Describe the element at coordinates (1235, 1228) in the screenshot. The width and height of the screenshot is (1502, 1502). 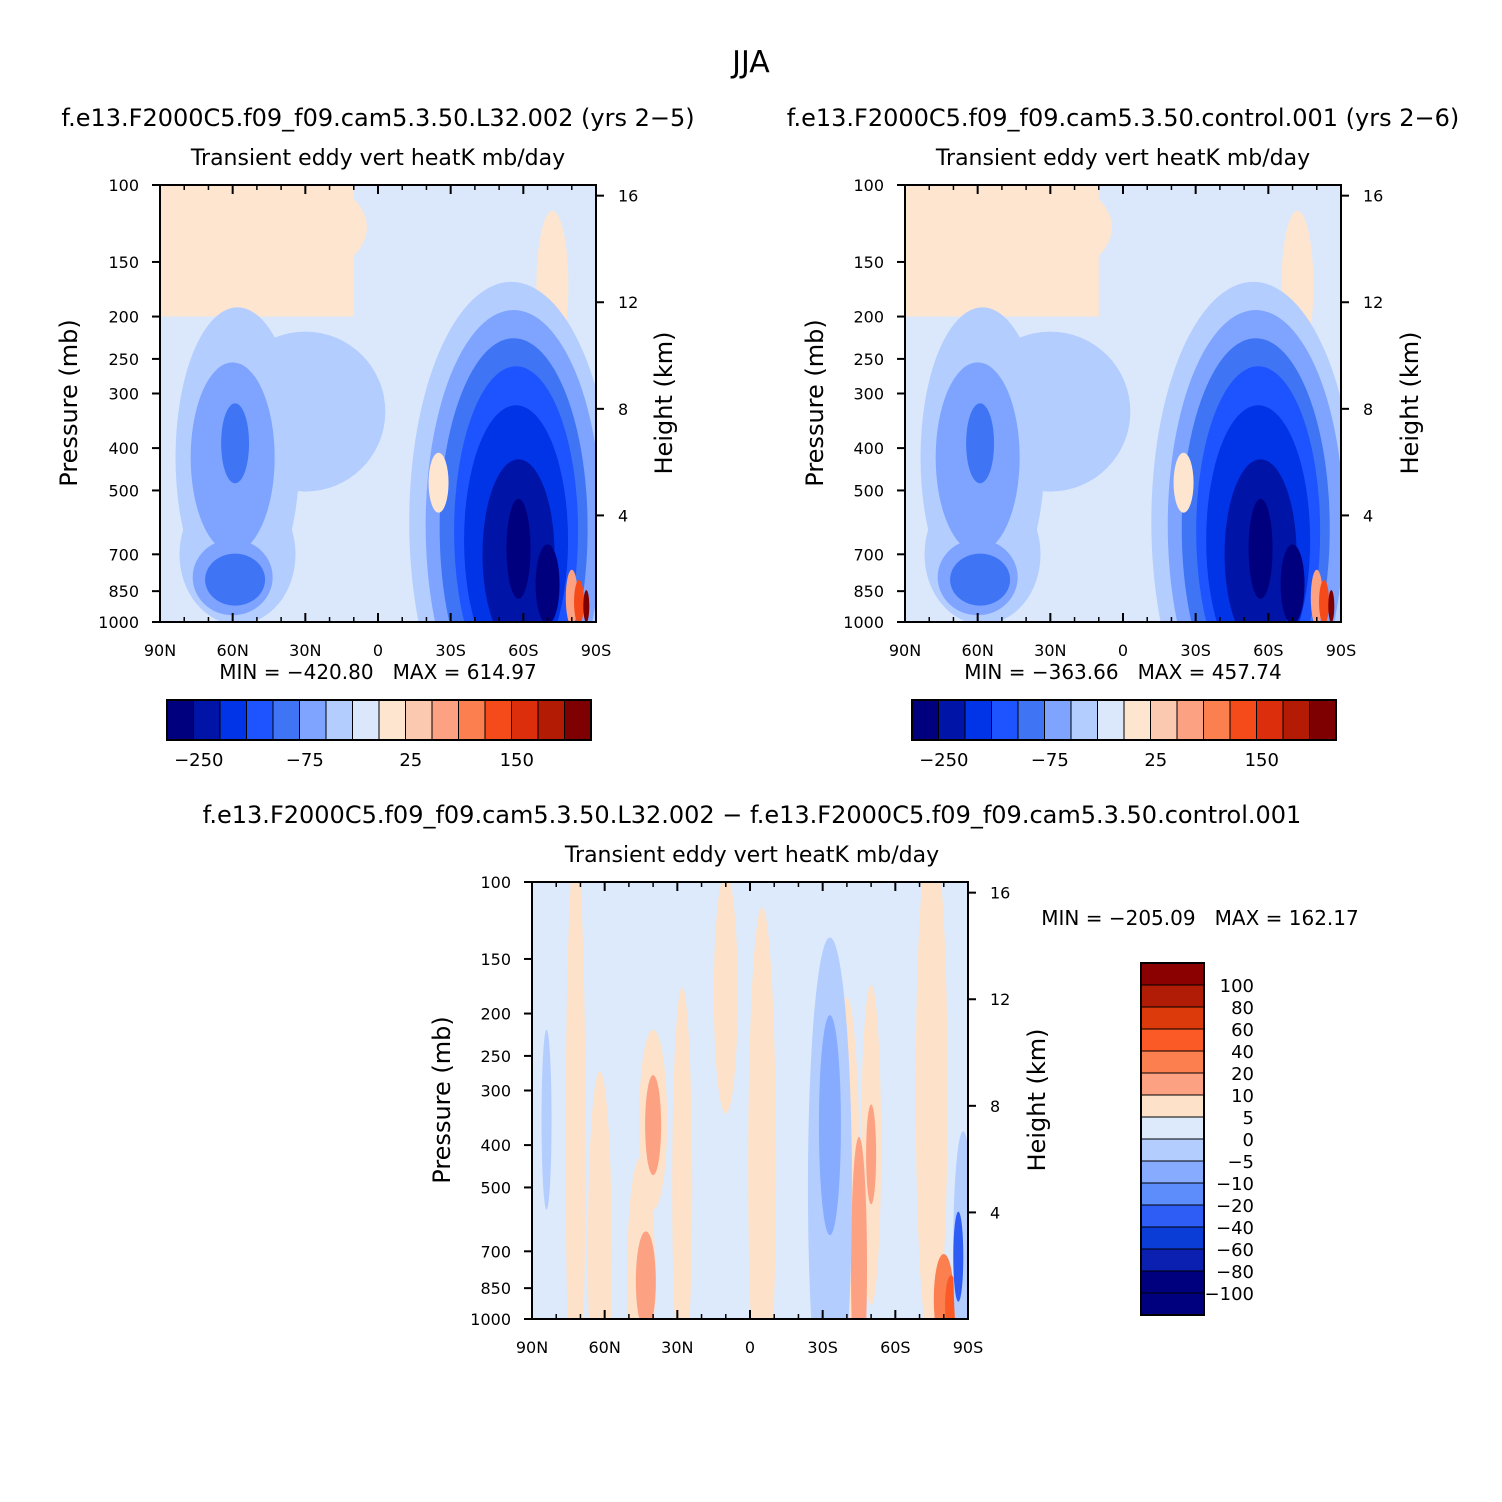
I see `colorbar-label: −40` at that location.